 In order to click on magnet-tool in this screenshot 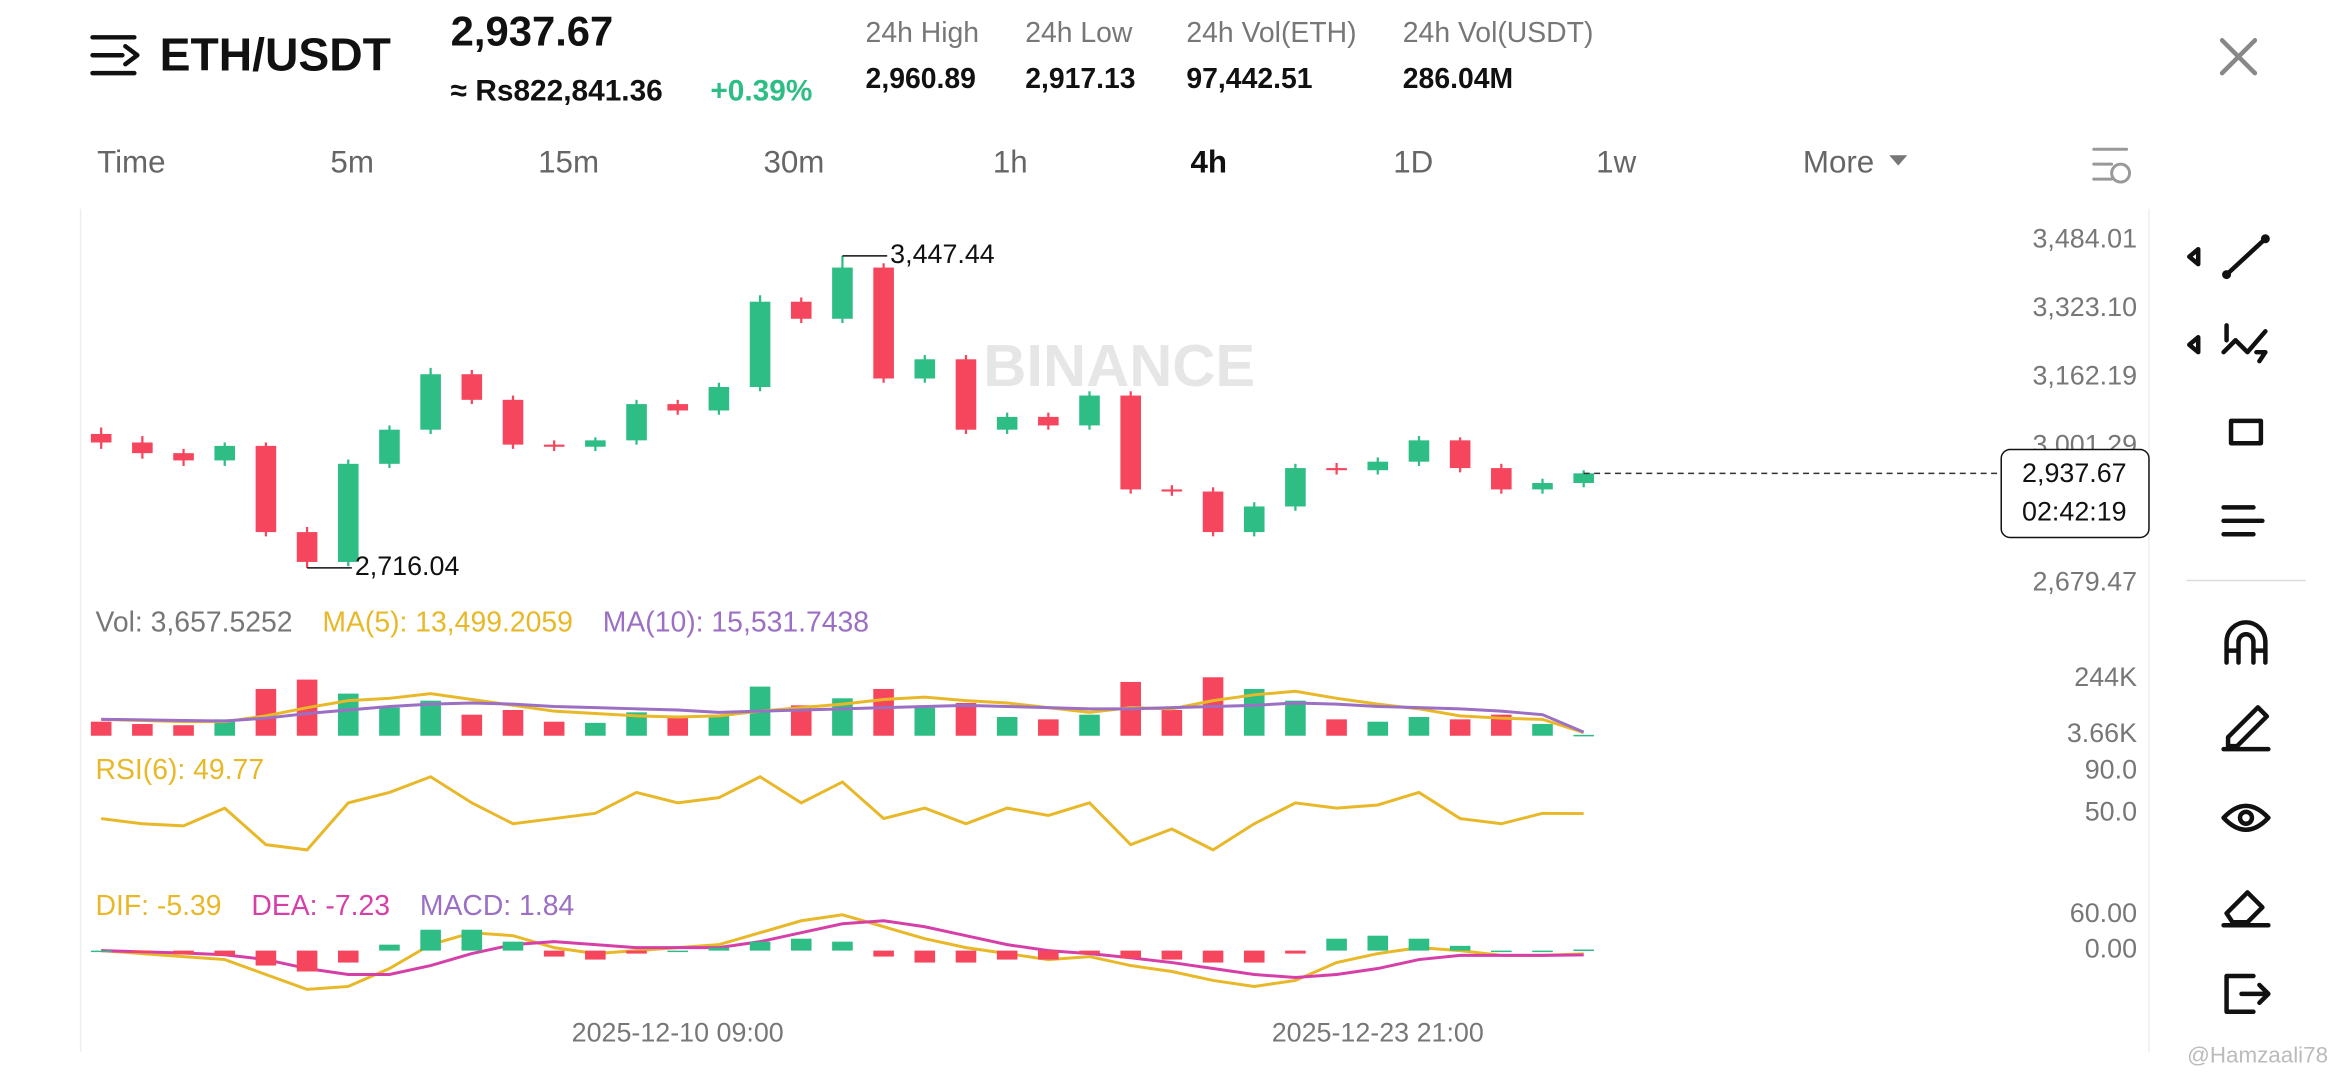, I will do `click(2246, 642)`.